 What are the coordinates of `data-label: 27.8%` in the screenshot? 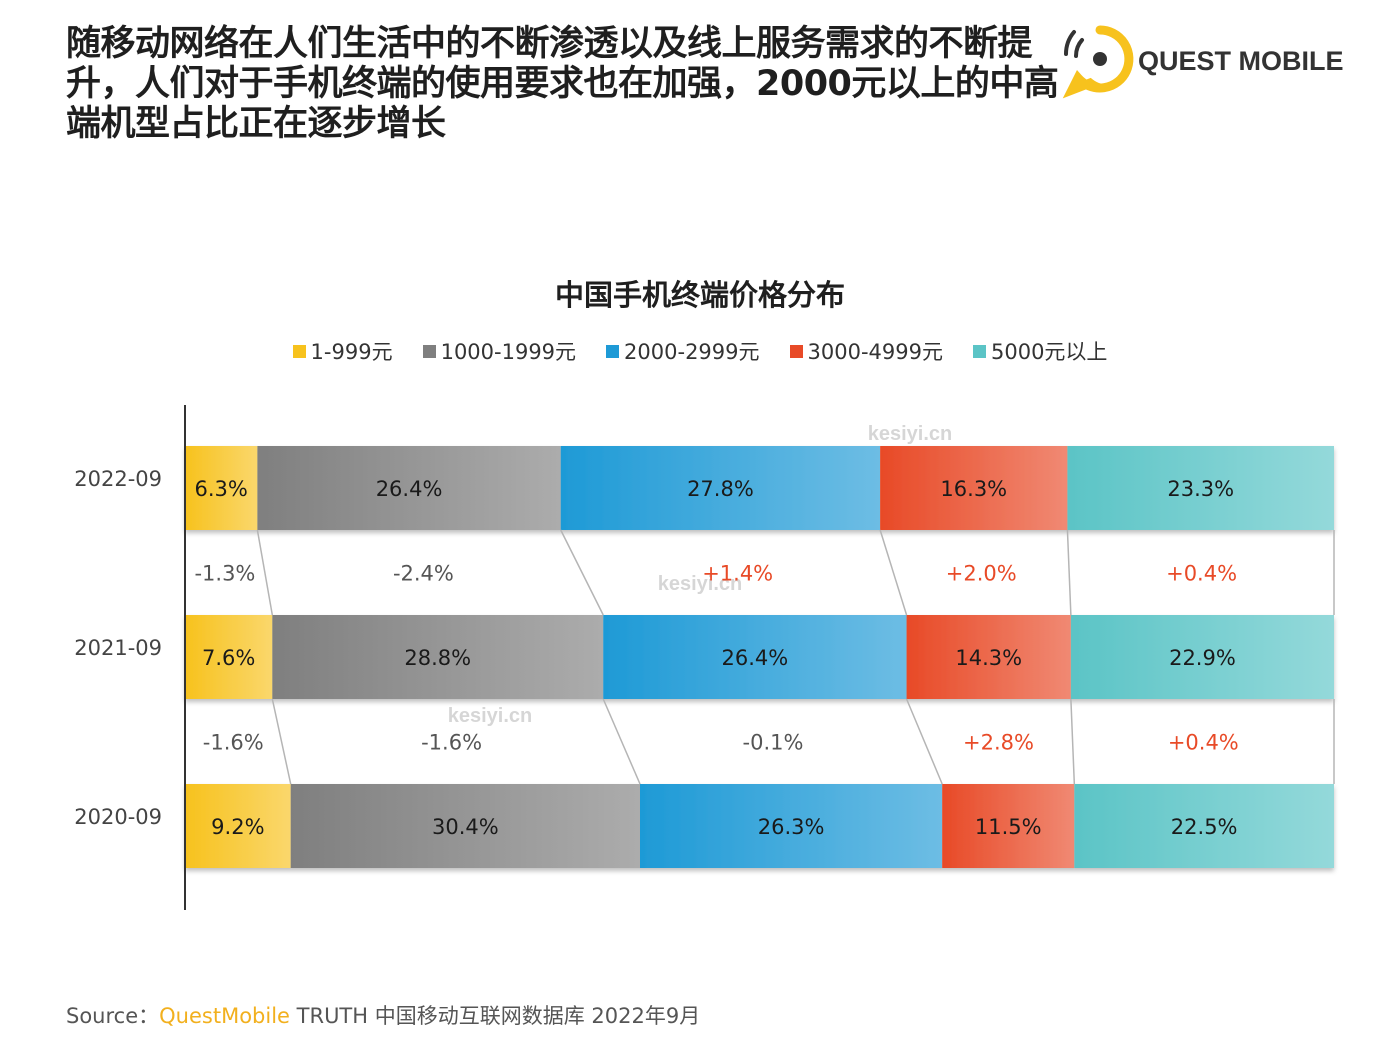 It's located at (720, 489).